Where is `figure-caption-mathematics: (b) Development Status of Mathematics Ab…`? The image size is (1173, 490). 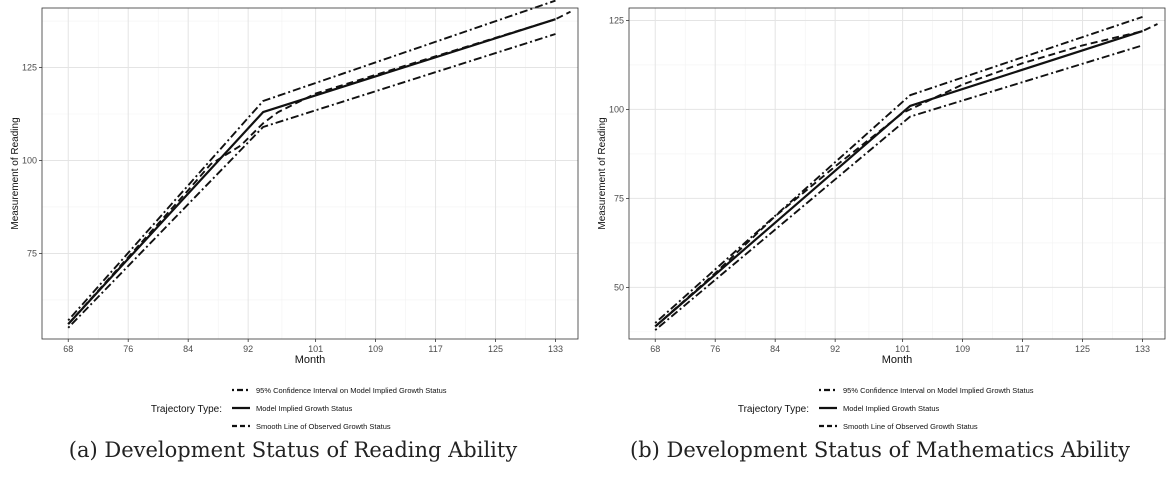
figure-caption-mathematics: (b) Development Status of Mathematics Ab… is located at coordinates (880, 450).